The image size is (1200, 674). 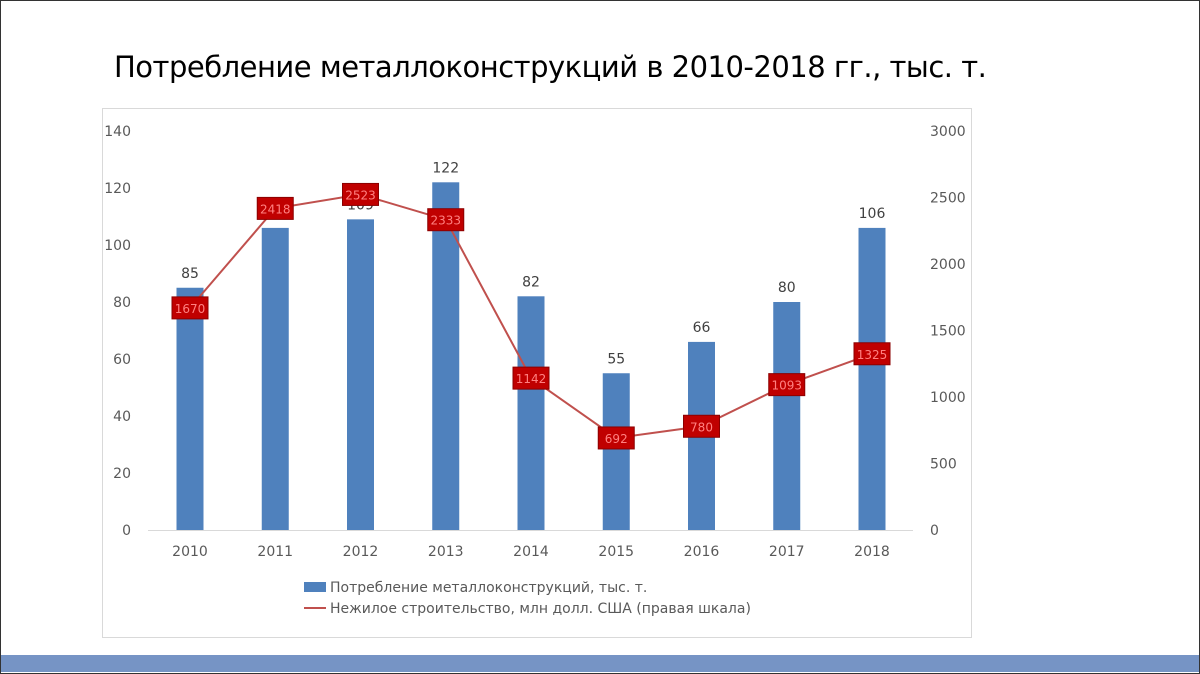 I want to click on bar-2014, so click(x=531, y=413).